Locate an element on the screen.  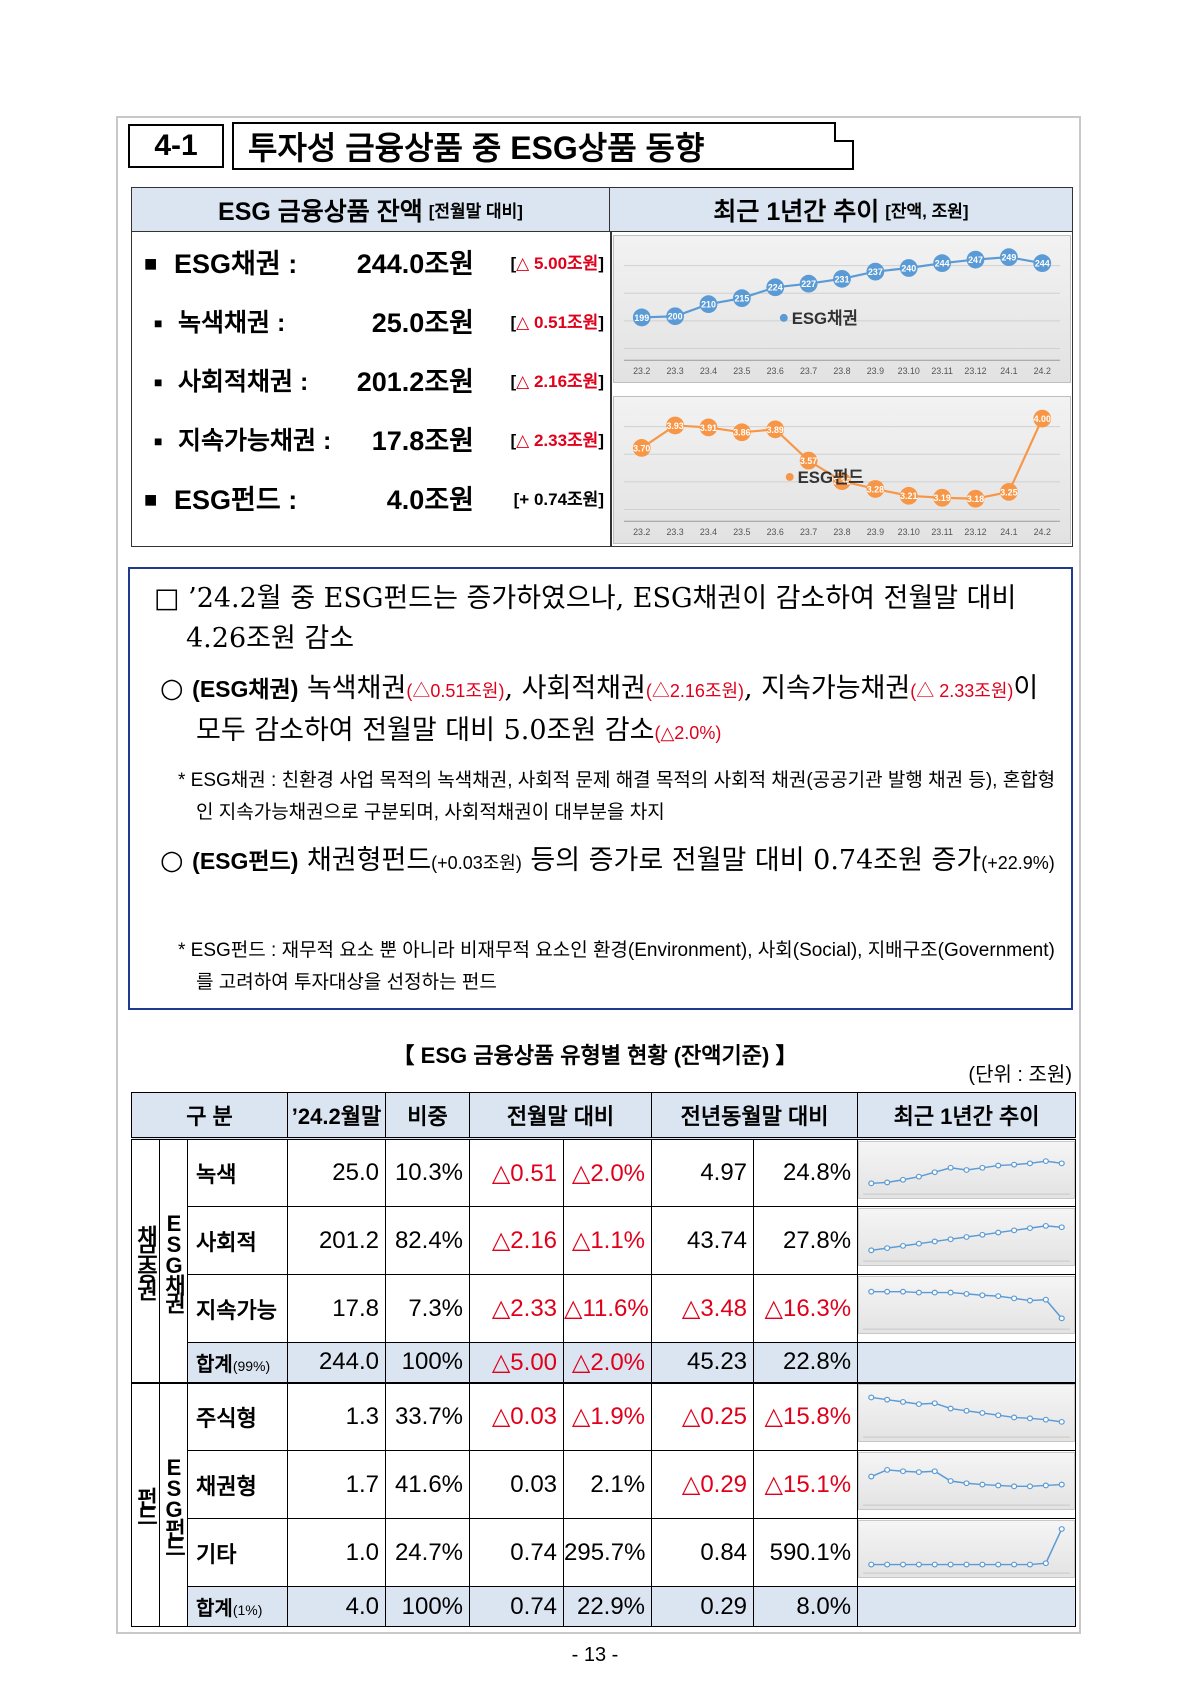
summary-row-esg-fund: ■ ESG펀드 : 4.0조원 [+ 0.74조원] is located at coordinates (374, 500).